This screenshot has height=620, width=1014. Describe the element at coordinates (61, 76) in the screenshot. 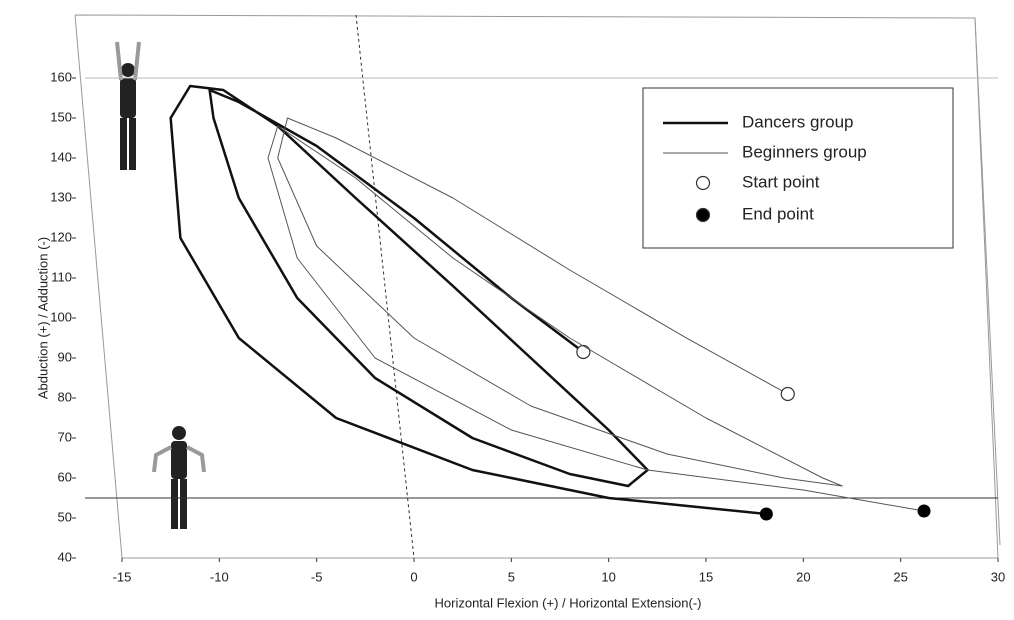

I see `y-tick-label: 160` at that location.